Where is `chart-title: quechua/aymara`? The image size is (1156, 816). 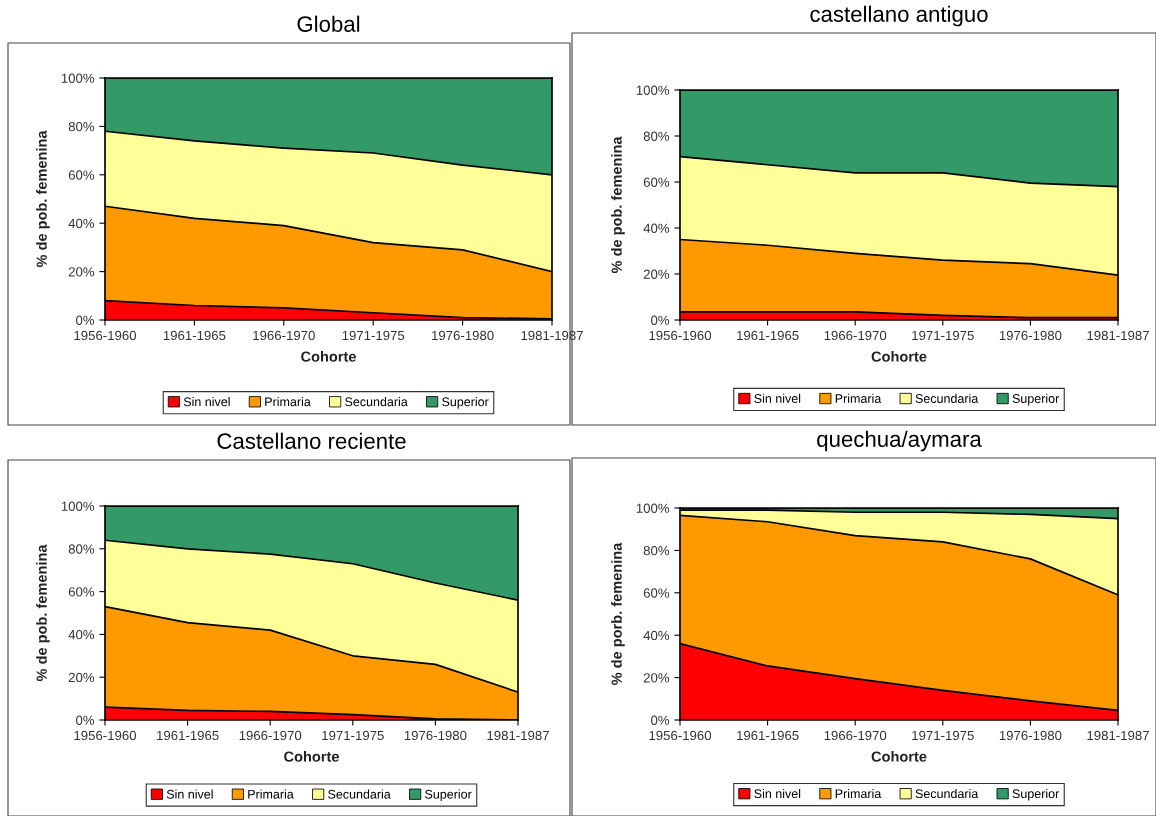 chart-title: quechua/aymara is located at coordinates (899, 441).